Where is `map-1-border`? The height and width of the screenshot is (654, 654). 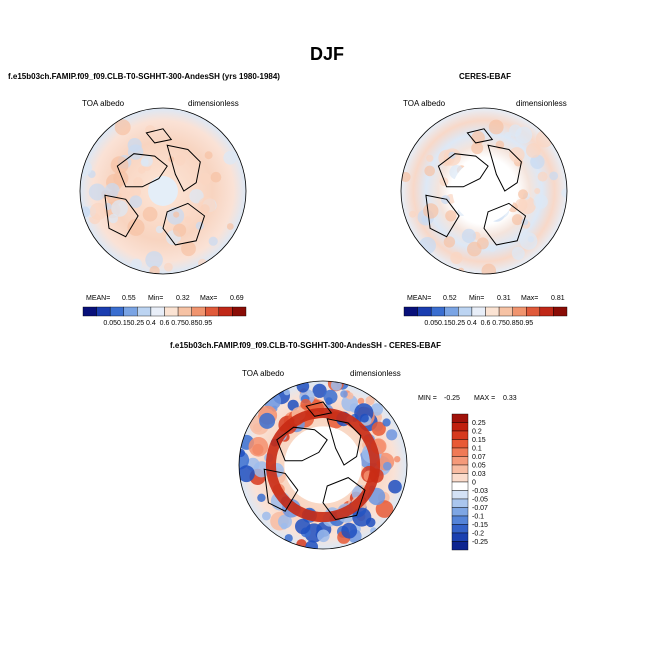 map-1-border is located at coordinates (163, 191).